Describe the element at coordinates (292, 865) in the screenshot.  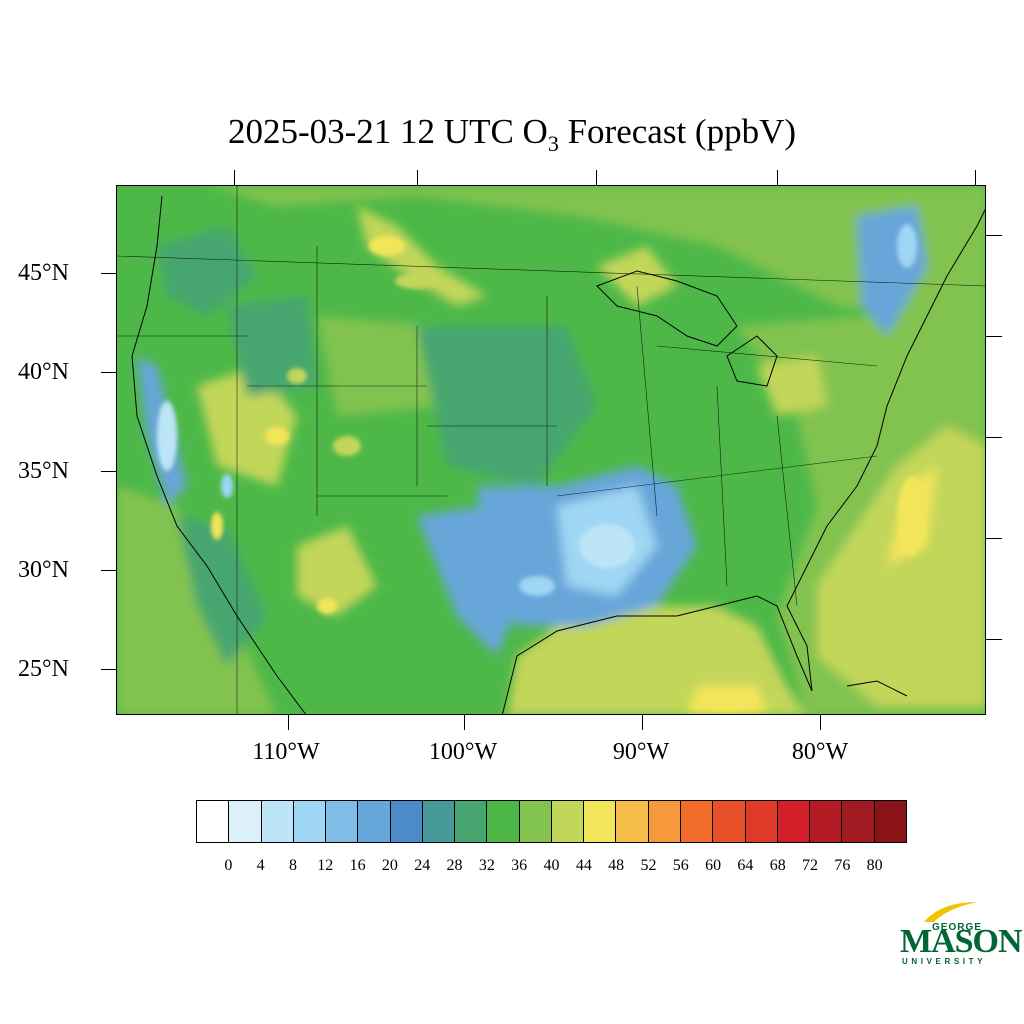
I see `colorbar-tick-label: 8` at that location.